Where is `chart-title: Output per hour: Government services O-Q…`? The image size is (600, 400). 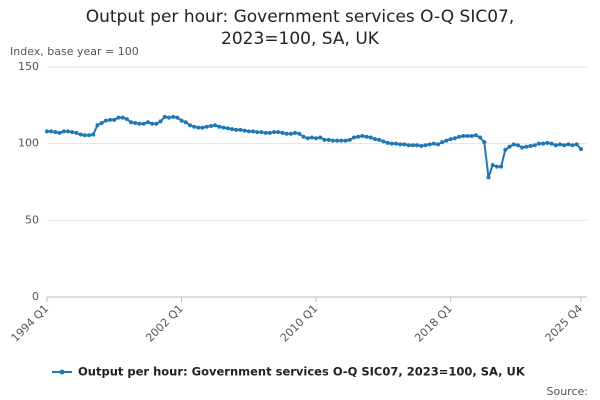 chart-title: Output per hour: Government services O-Q… is located at coordinates (300, 28).